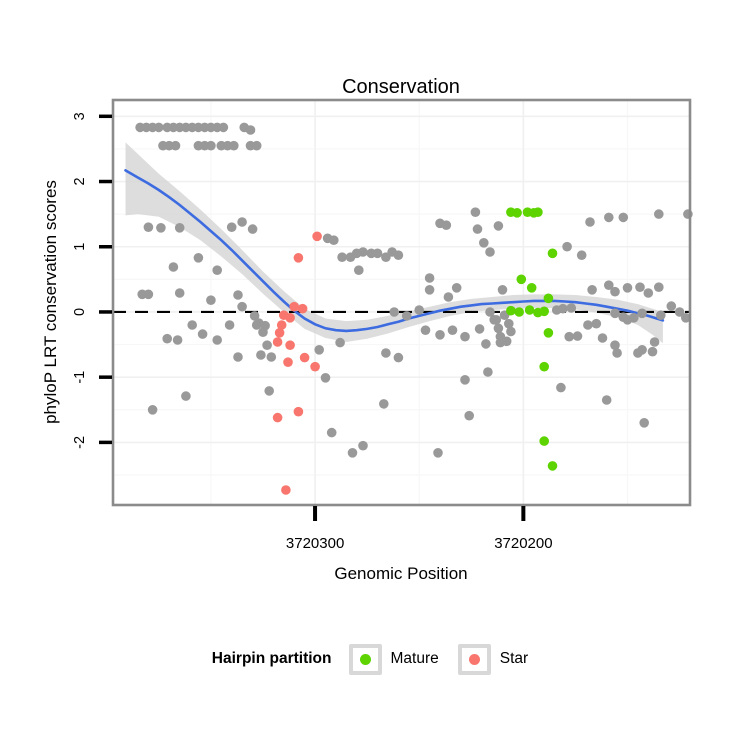 This screenshot has height=750, width=750. What do you see at coordinates (80, 181) in the screenshot?
I see `y-tick-label: 2` at bounding box center [80, 181].